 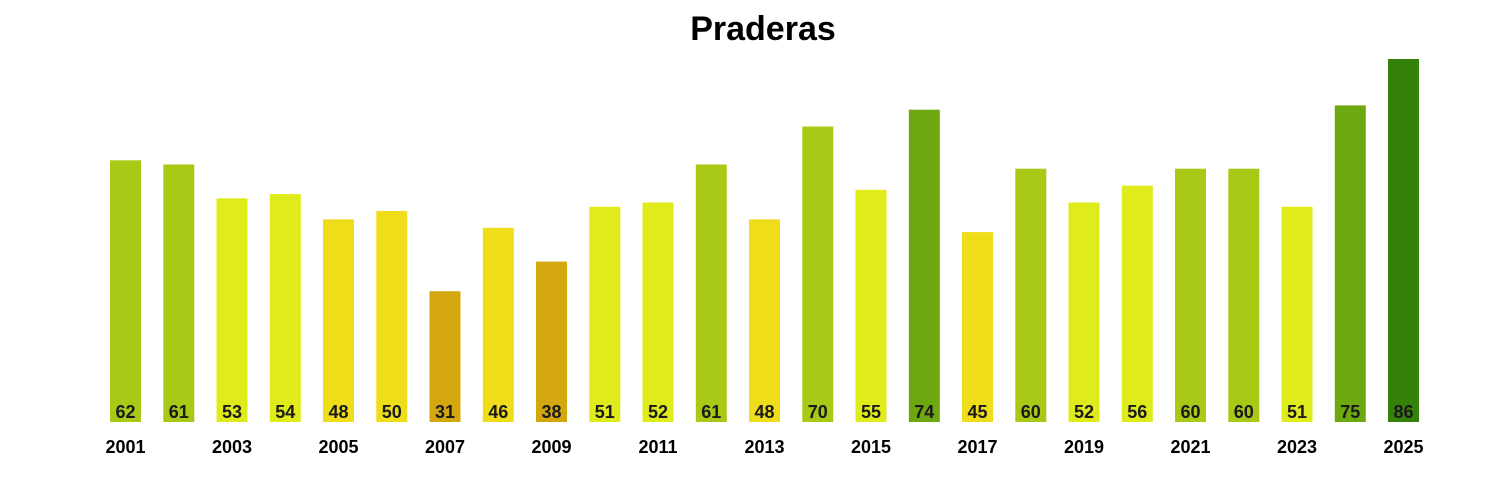 I want to click on bar-2018, so click(x=1031, y=295).